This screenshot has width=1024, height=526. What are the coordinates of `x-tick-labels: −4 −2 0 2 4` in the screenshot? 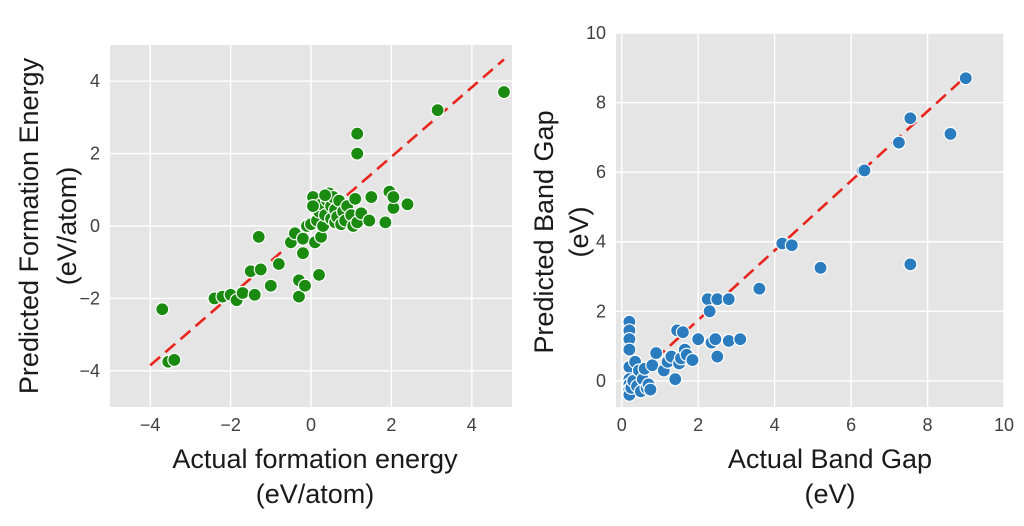 It's located at (308, 425).